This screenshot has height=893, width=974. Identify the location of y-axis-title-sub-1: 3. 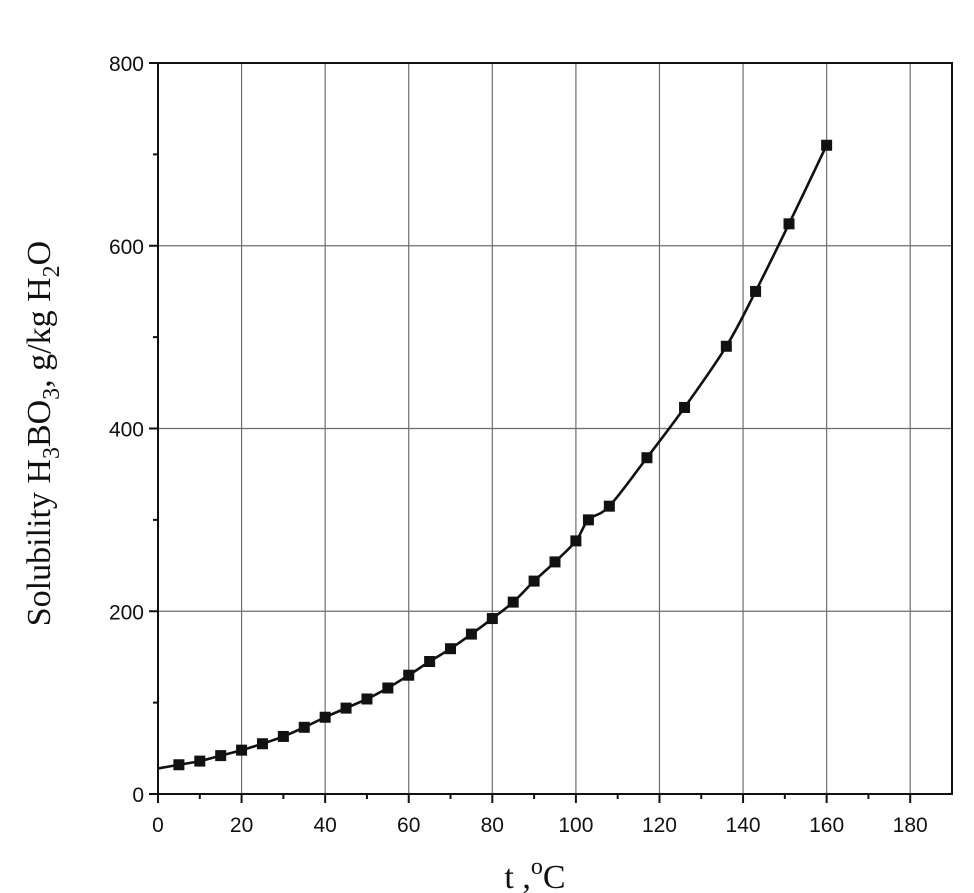
(52, 453).